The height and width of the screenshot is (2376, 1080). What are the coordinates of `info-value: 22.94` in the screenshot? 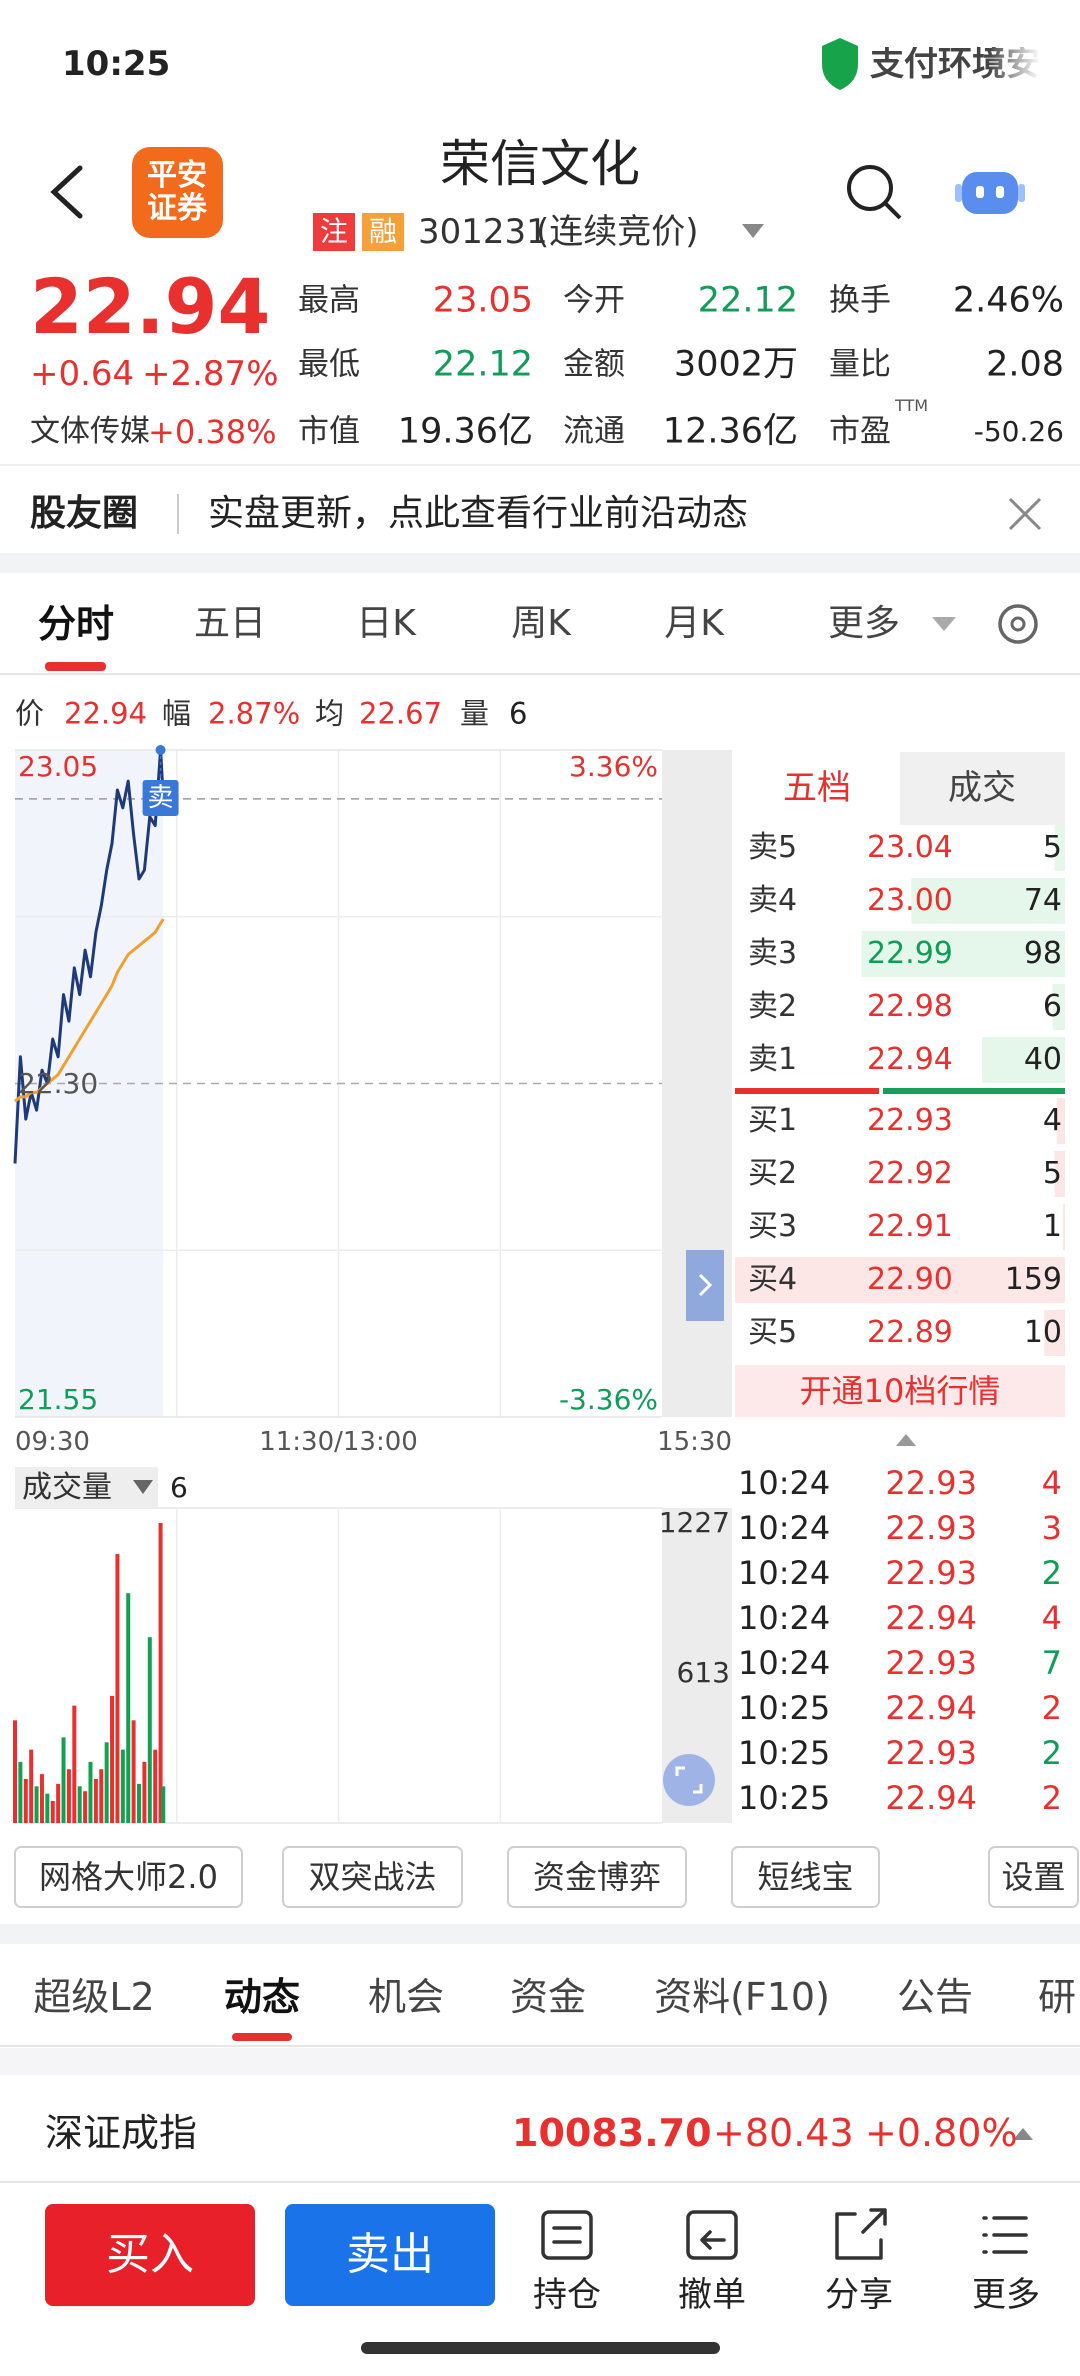 It's located at (106, 713).